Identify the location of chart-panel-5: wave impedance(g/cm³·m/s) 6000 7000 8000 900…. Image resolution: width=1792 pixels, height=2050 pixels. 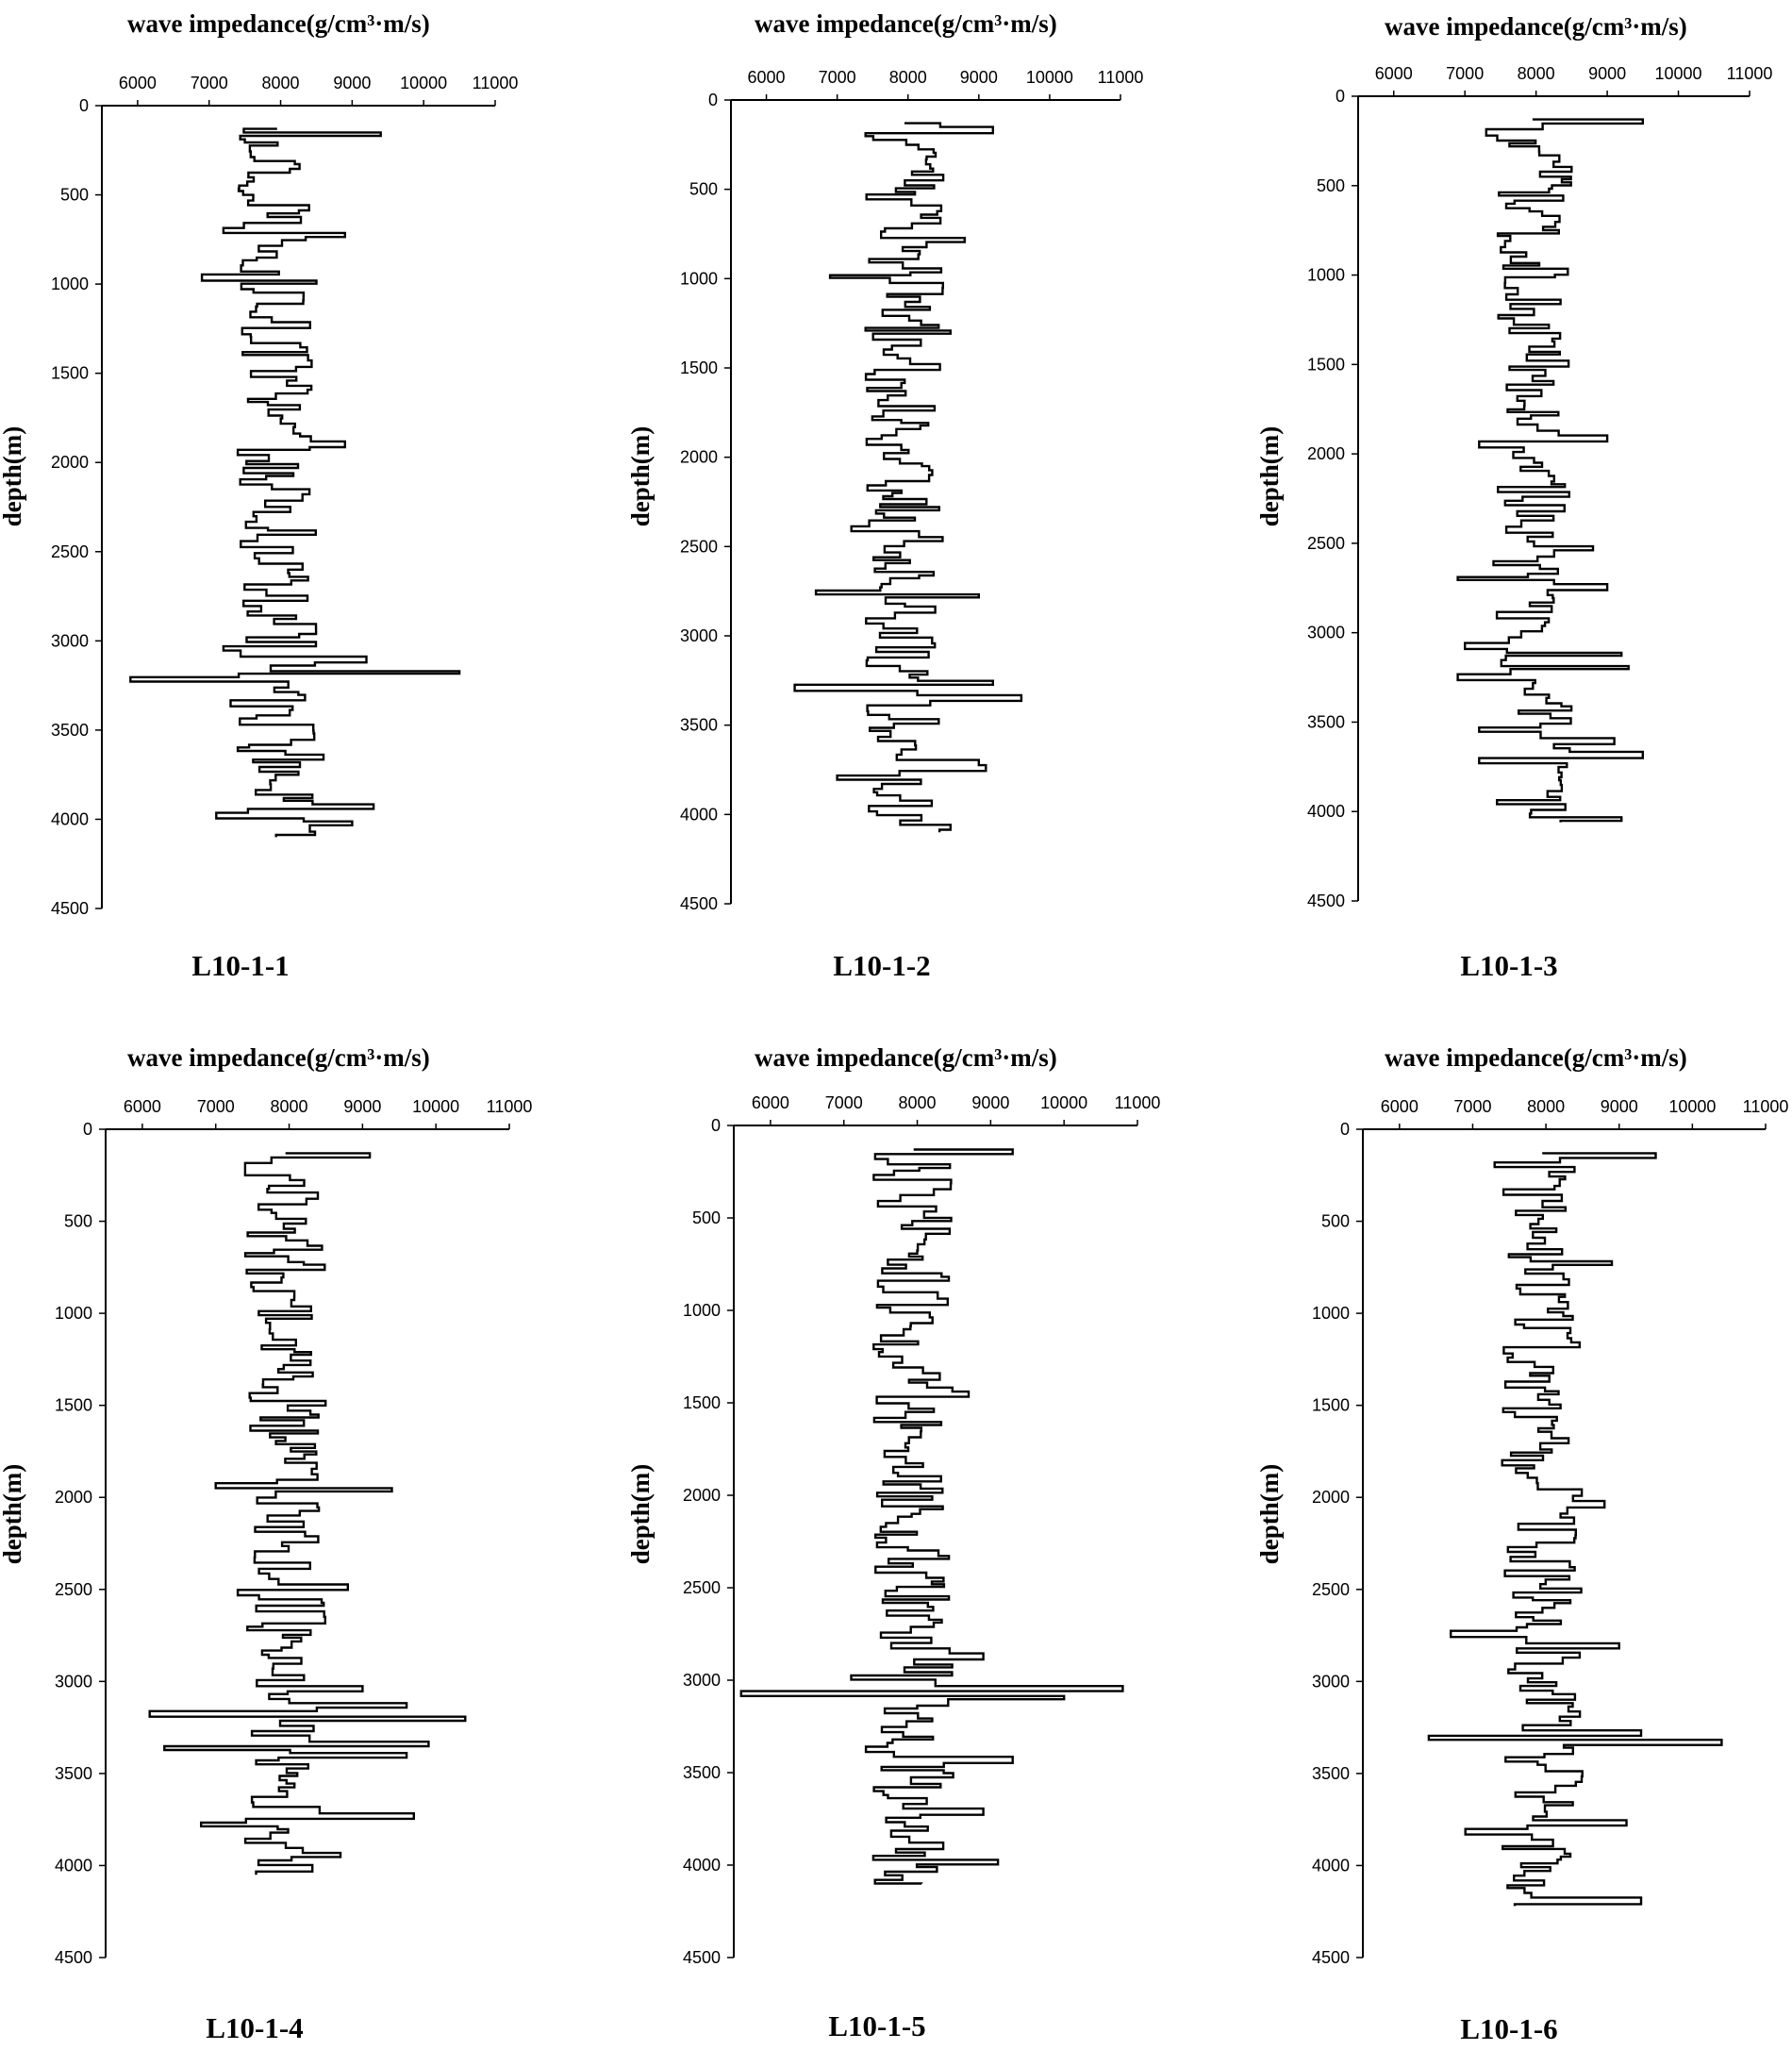
(893, 1543).